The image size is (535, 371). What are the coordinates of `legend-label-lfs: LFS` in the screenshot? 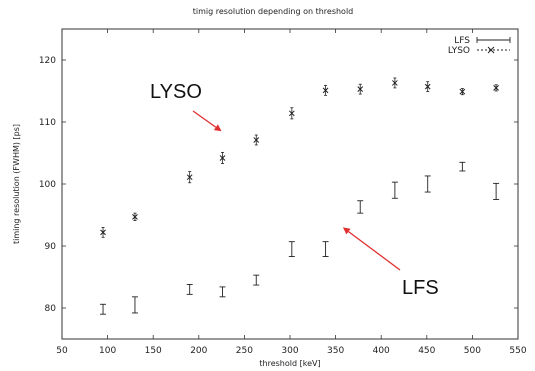 It's located at (462, 41).